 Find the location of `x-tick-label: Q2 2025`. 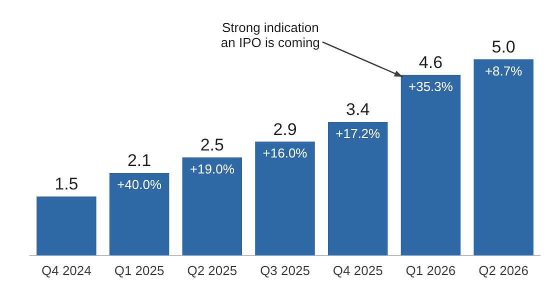

x-tick-label: Q2 2025 is located at coordinates (212, 270).